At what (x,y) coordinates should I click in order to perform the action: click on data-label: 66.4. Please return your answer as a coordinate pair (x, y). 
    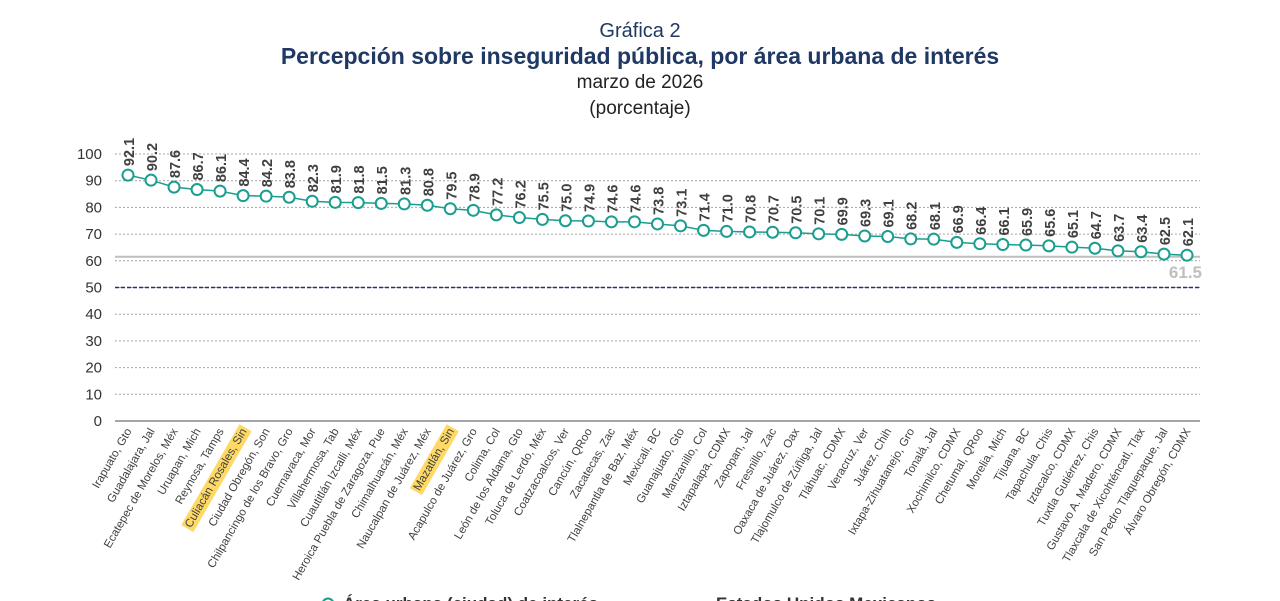
    Looking at the image, I should click on (982, 220).